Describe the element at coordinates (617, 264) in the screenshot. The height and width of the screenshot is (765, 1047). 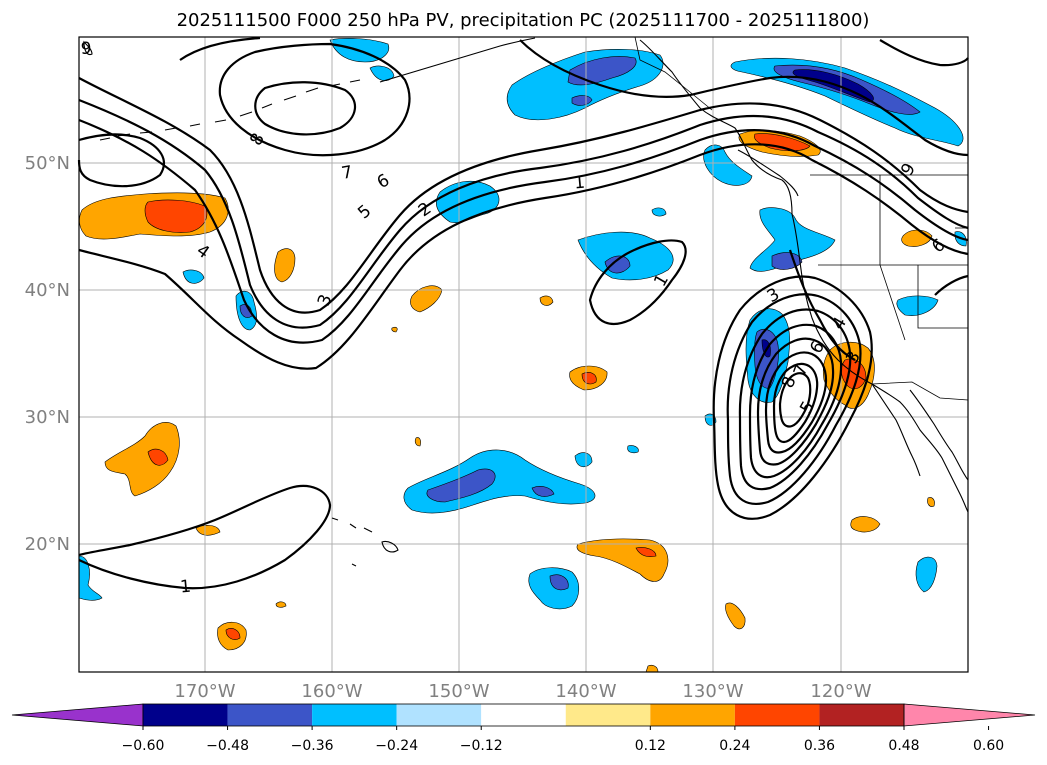
I see `neg-anomaly-145w-core` at that location.